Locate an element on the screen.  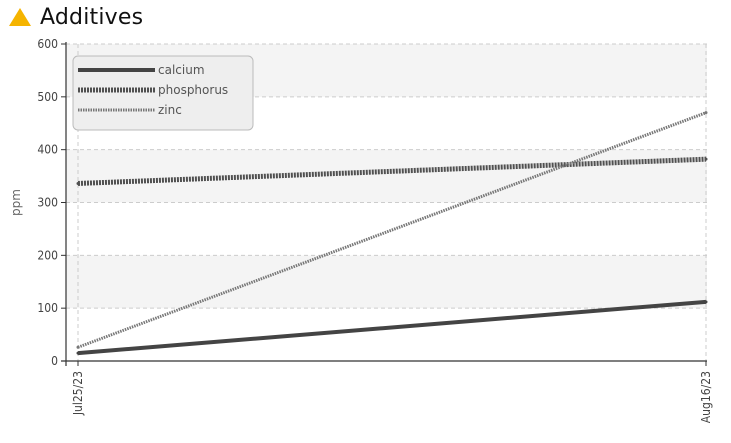
y-tick-label: 400 is located at coordinates (47, 150).